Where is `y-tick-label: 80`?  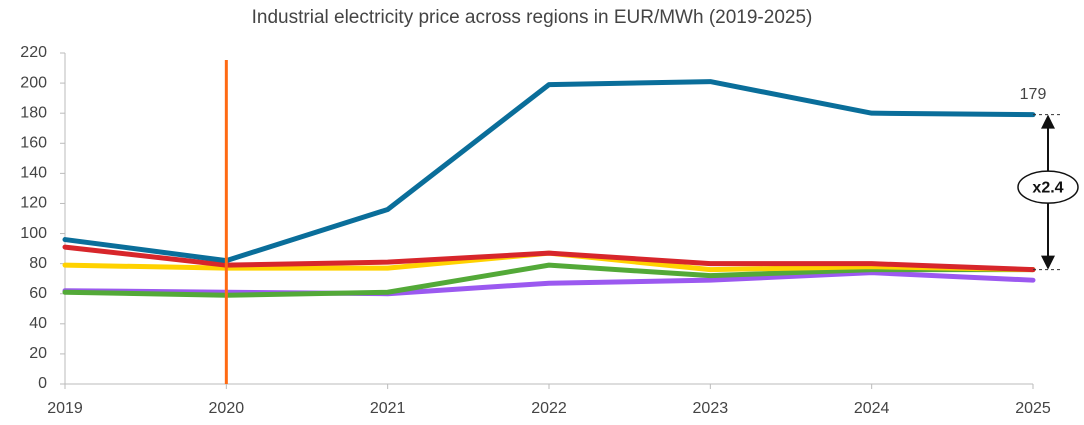
y-tick-label: 80 is located at coordinates (38, 263).